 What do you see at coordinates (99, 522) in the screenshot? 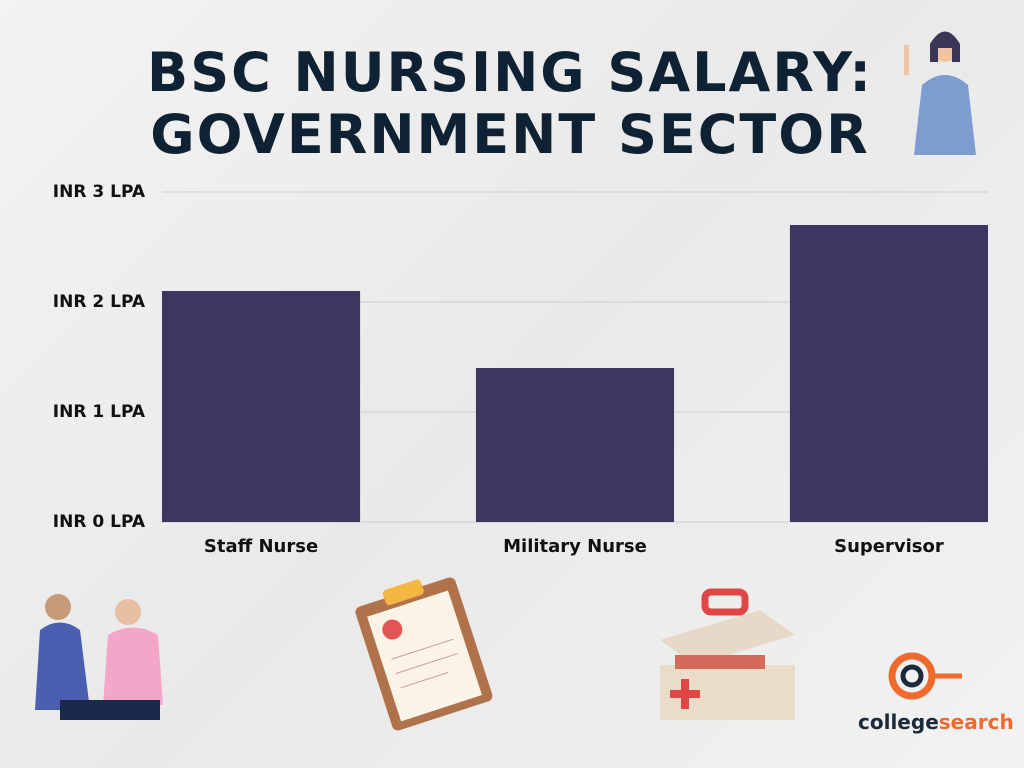
I see `y-tick-label: INR 0 LPA` at bounding box center [99, 522].